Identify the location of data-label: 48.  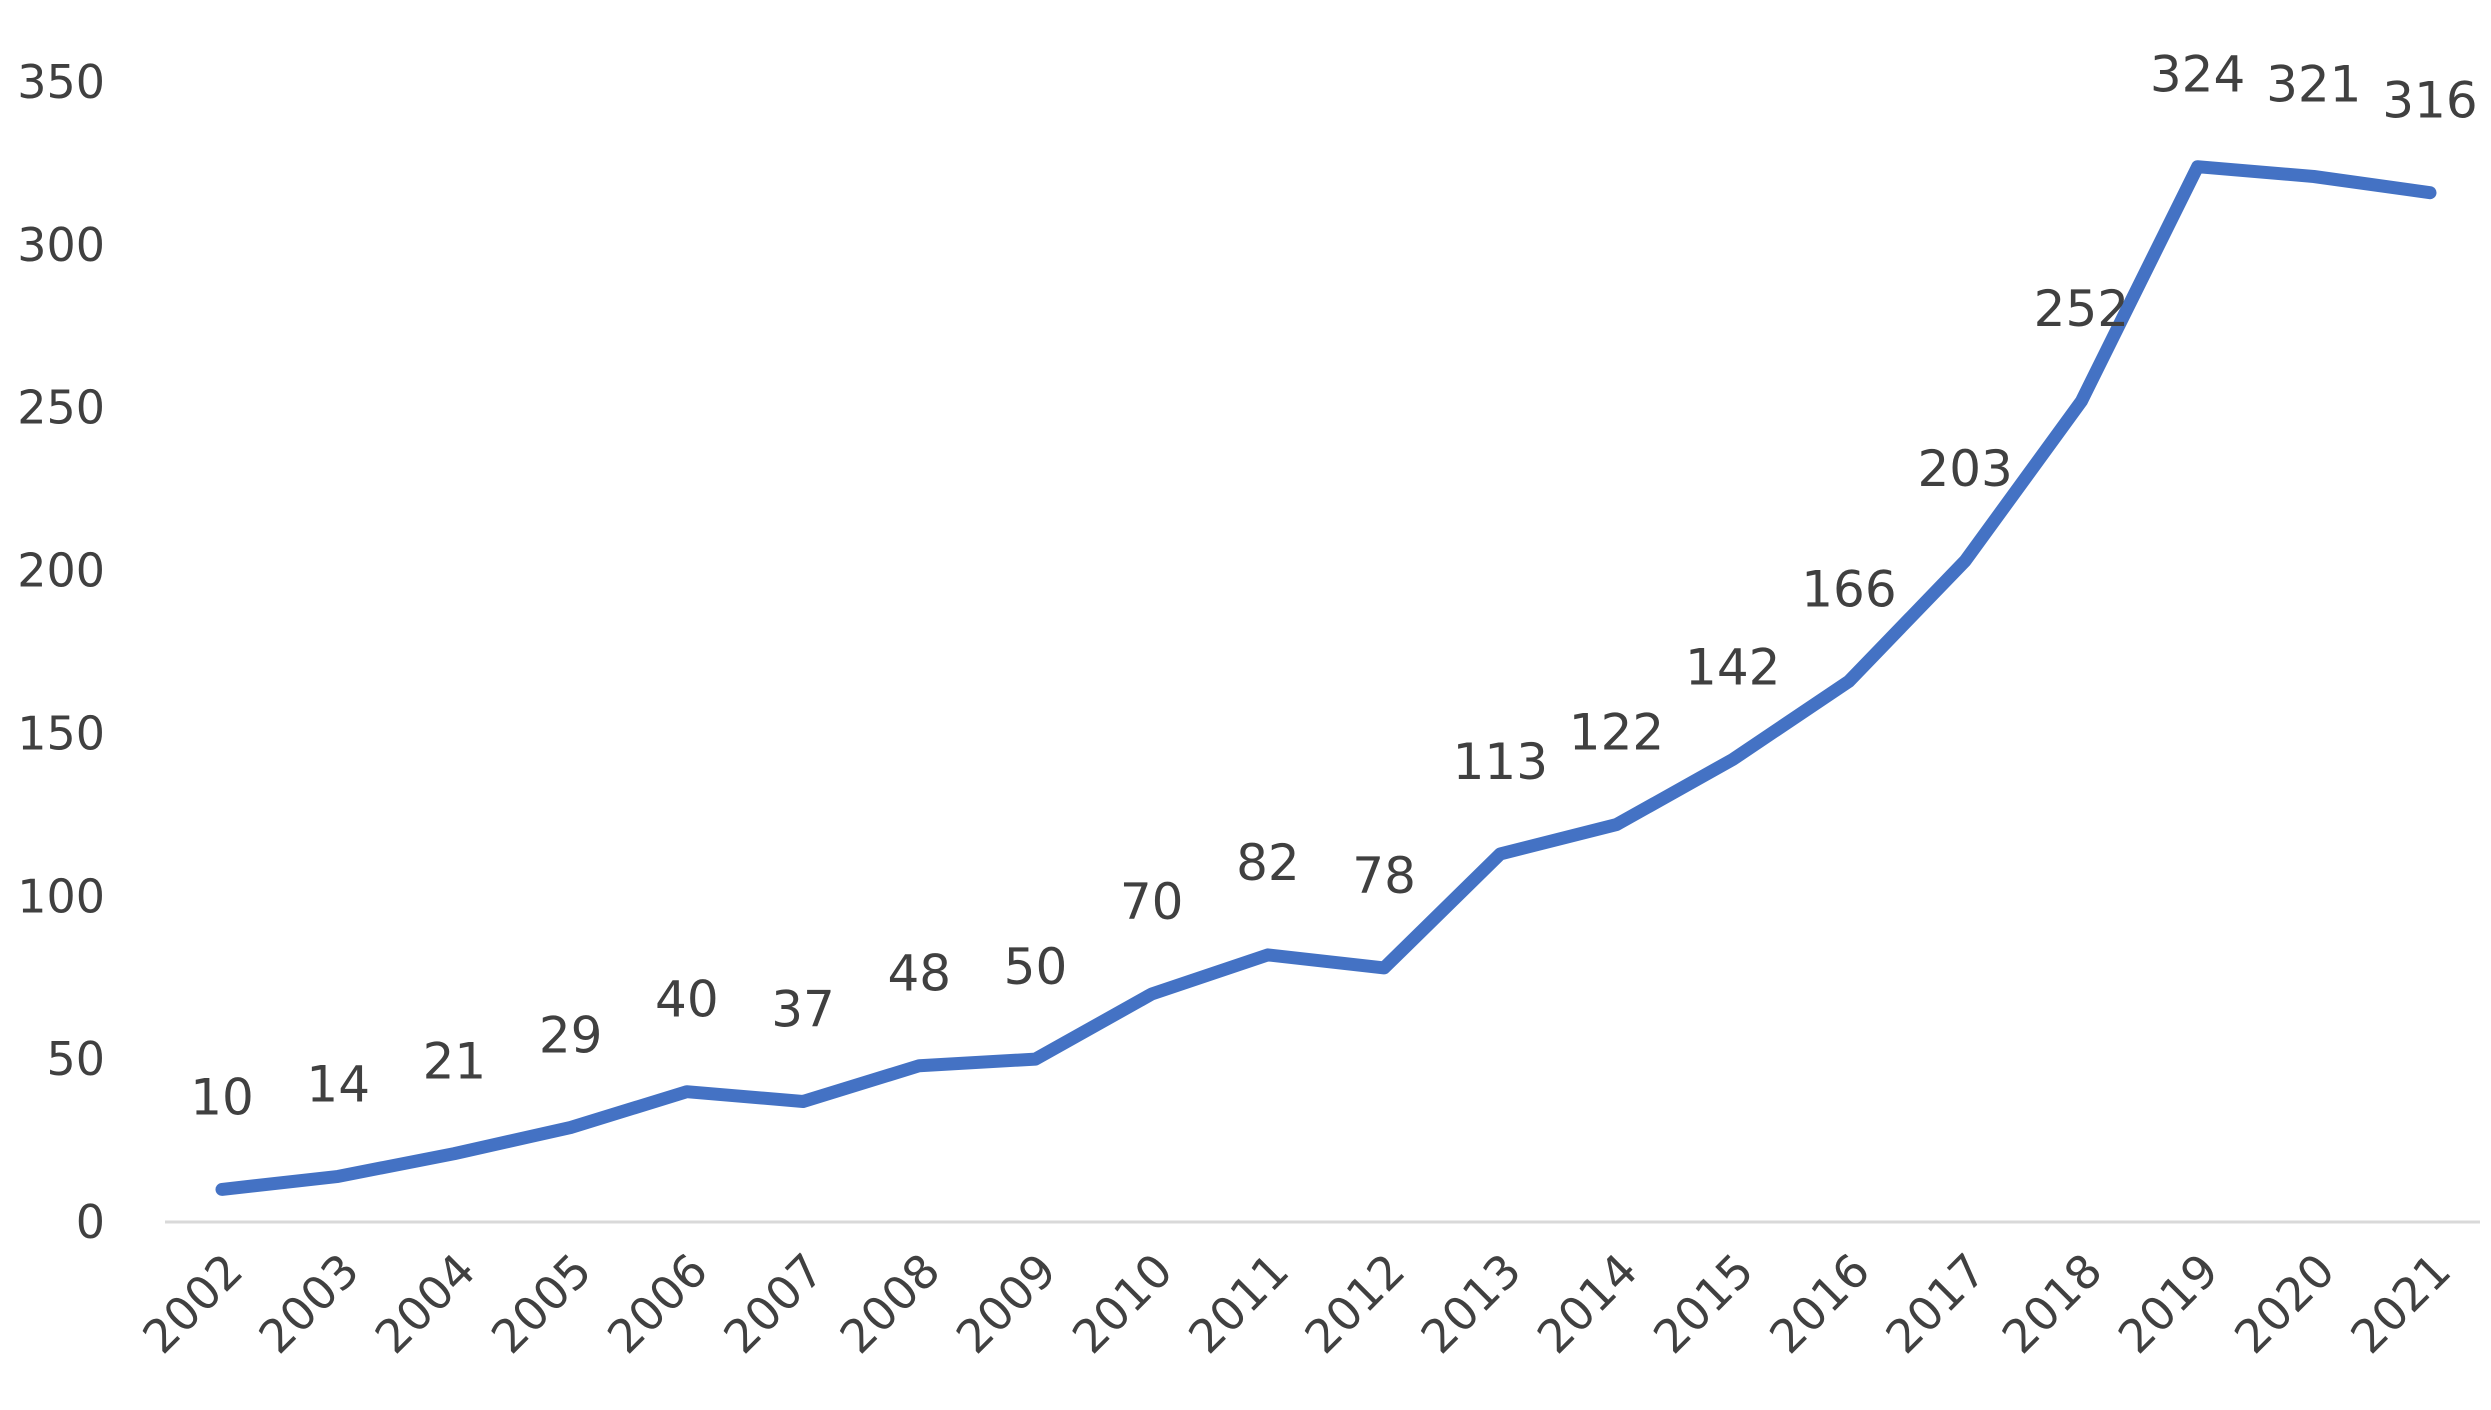
(919, 974).